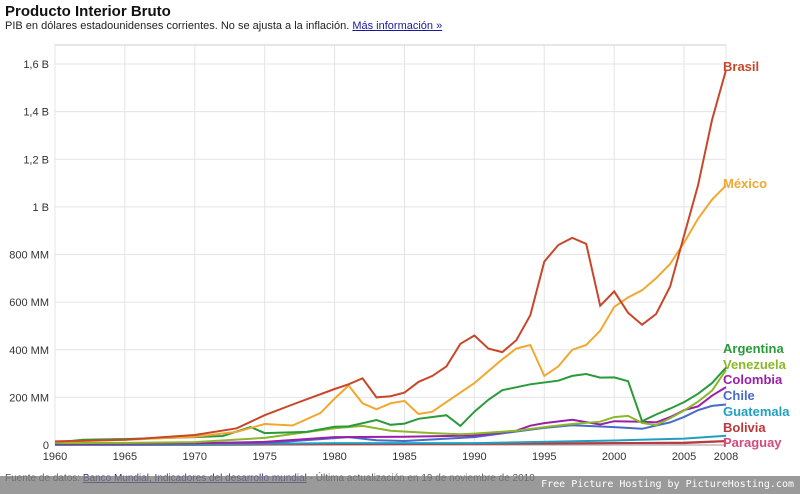 Image resolution: width=800 pixels, height=494 pixels. Describe the element at coordinates (614, 457) in the screenshot. I see `x-tick-label: 2000` at that location.